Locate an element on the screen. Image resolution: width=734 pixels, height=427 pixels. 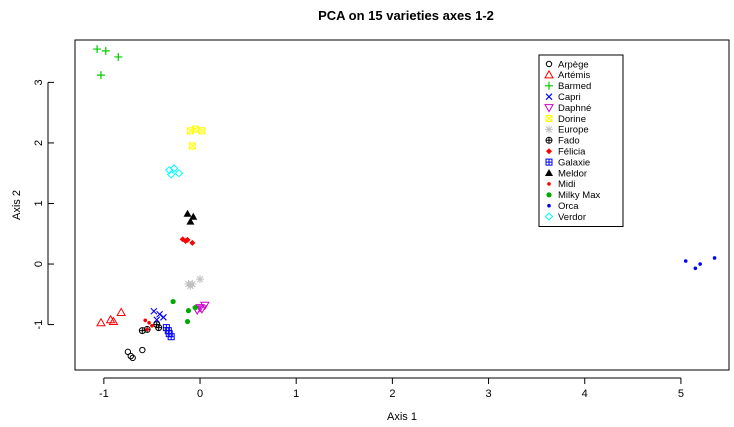
y-tick-label: 1 is located at coordinates (39, 203).